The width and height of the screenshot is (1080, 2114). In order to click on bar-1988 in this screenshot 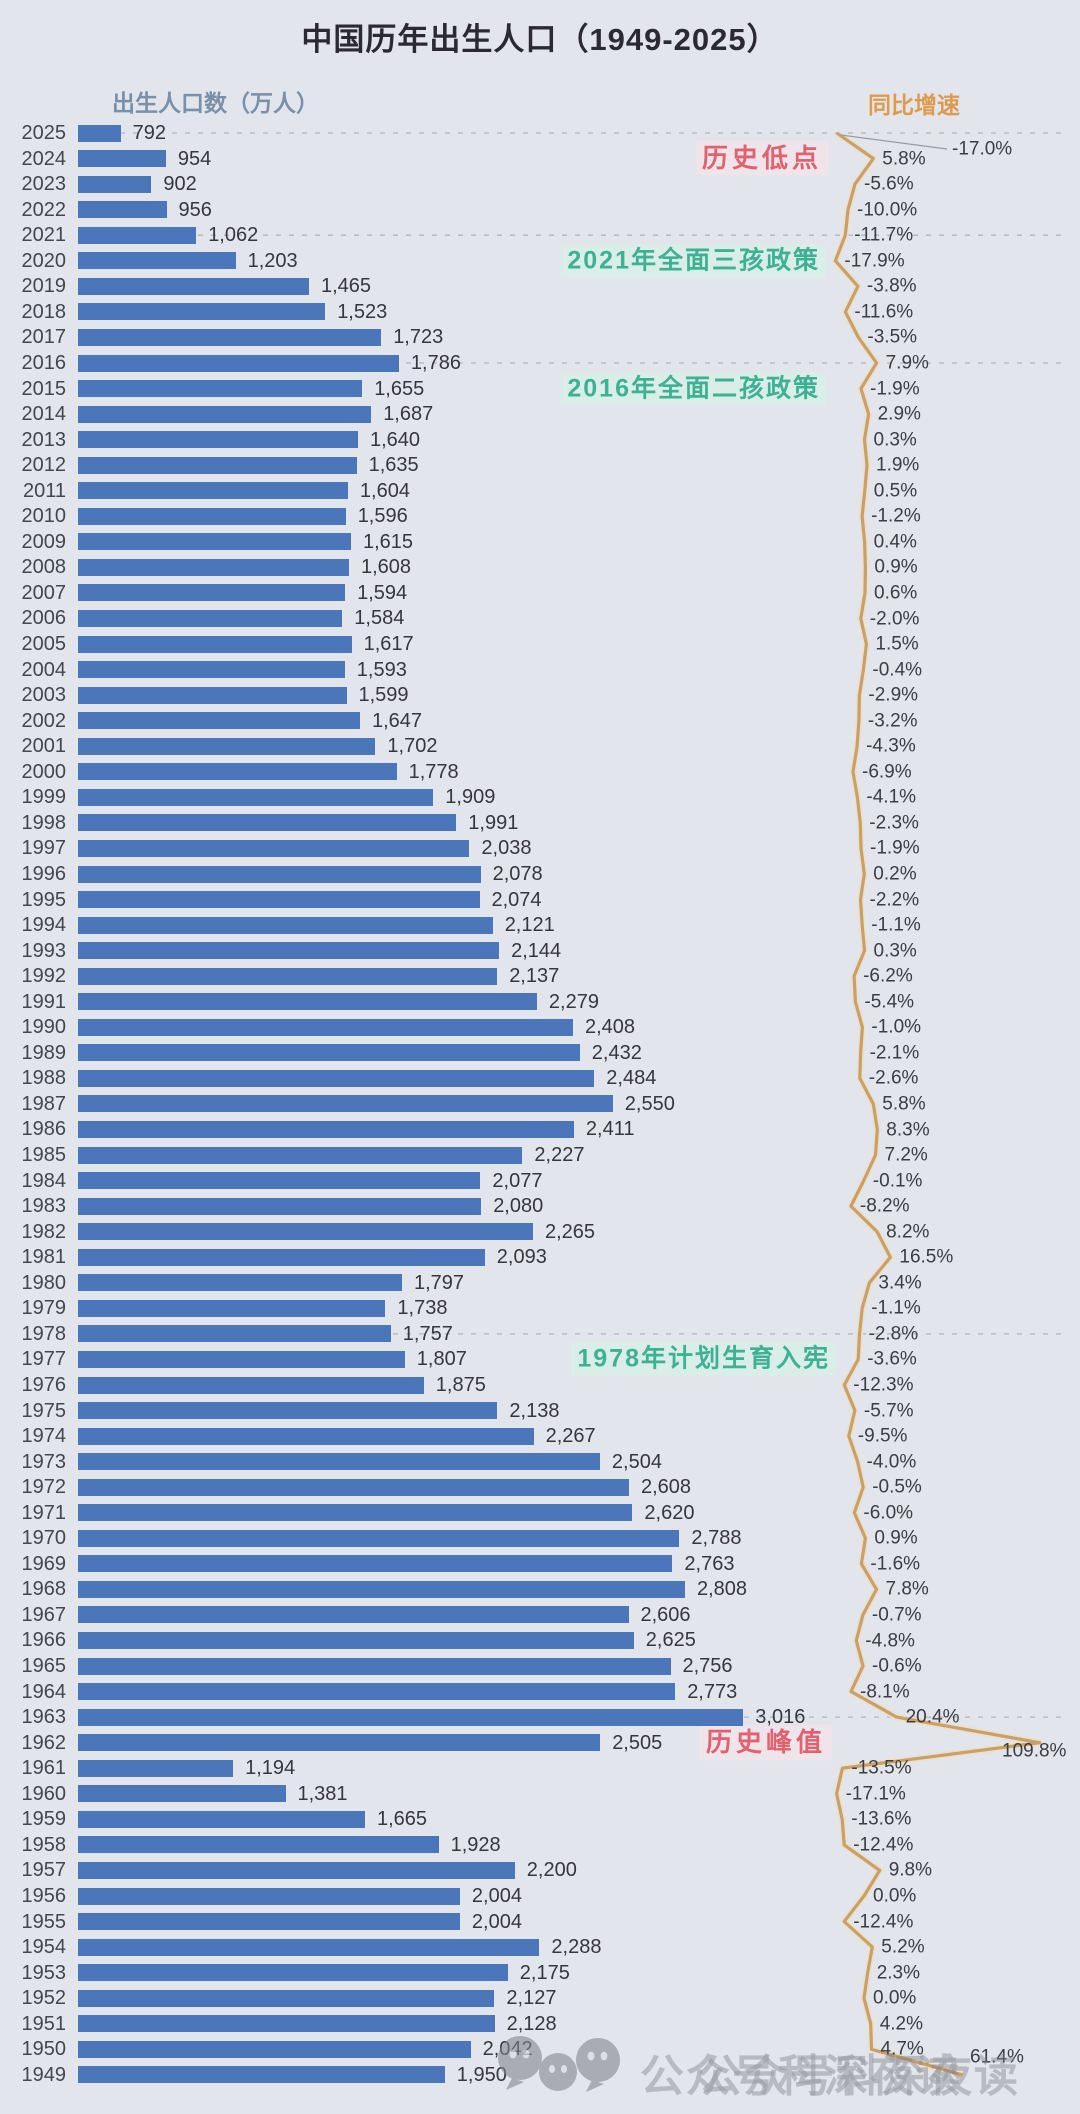, I will do `click(336, 1078)`.